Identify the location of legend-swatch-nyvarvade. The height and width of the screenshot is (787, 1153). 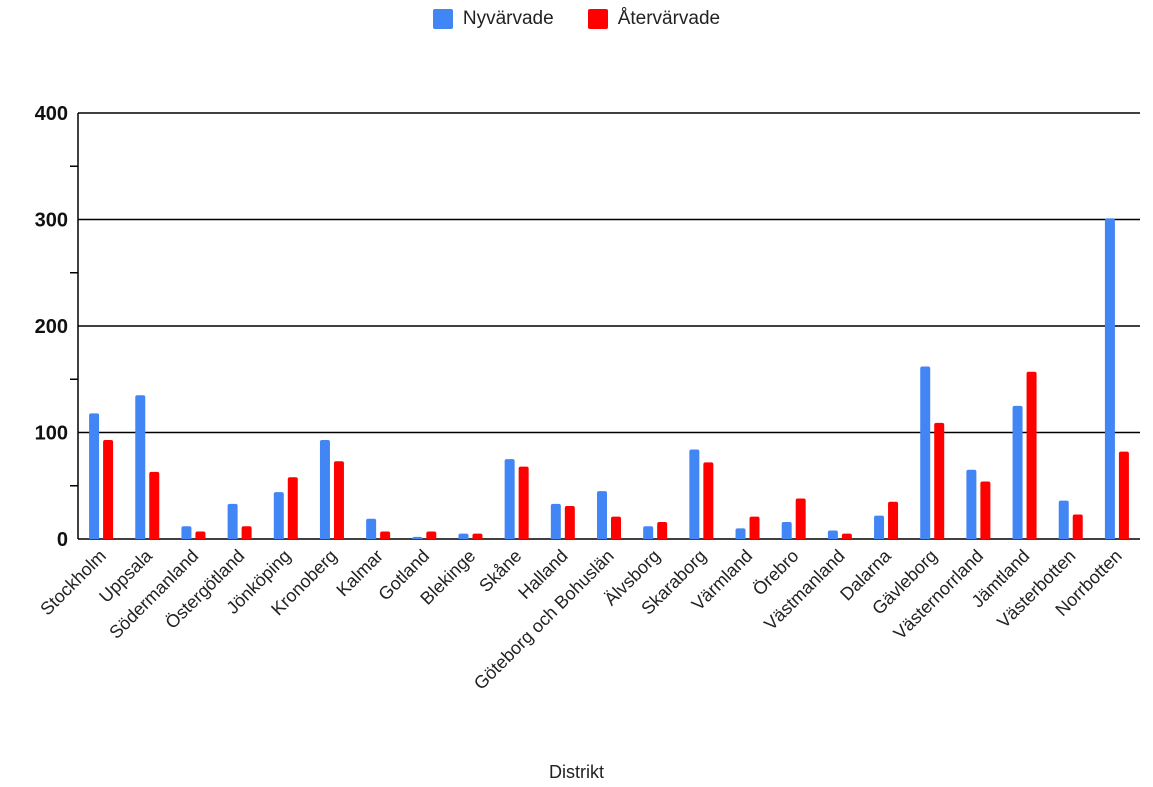
(442, 19).